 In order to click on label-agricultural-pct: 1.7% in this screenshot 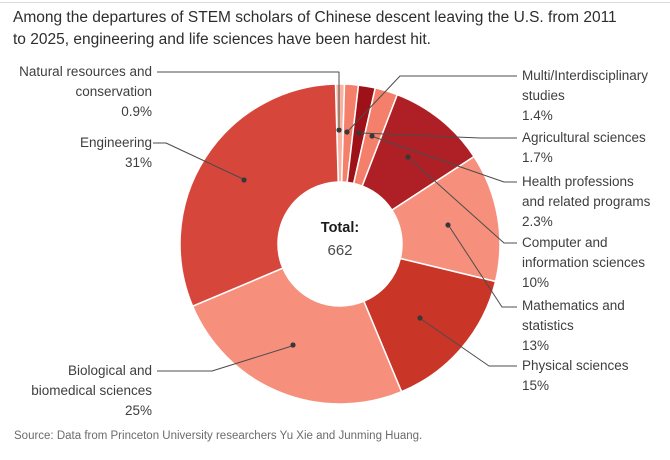, I will do `click(537, 157)`.